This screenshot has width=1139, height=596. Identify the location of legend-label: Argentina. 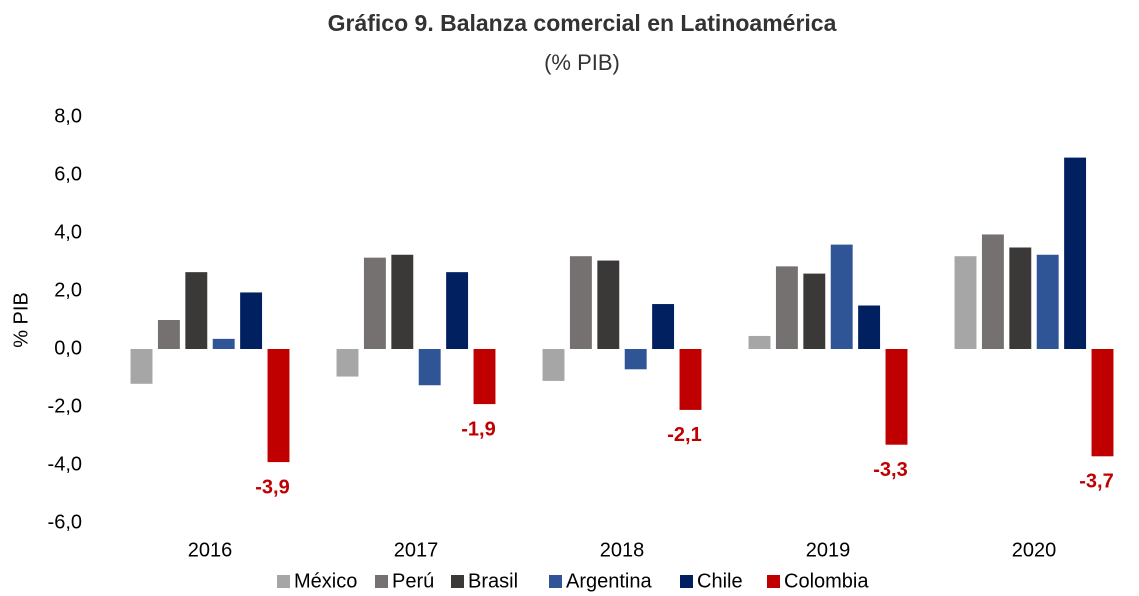
(609, 581).